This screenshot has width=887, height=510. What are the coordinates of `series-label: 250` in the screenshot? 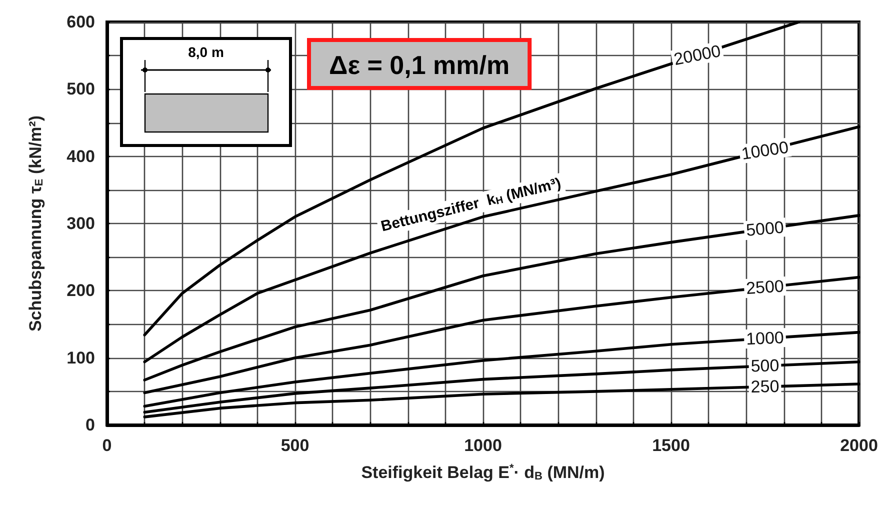 It's located at (765, 386).